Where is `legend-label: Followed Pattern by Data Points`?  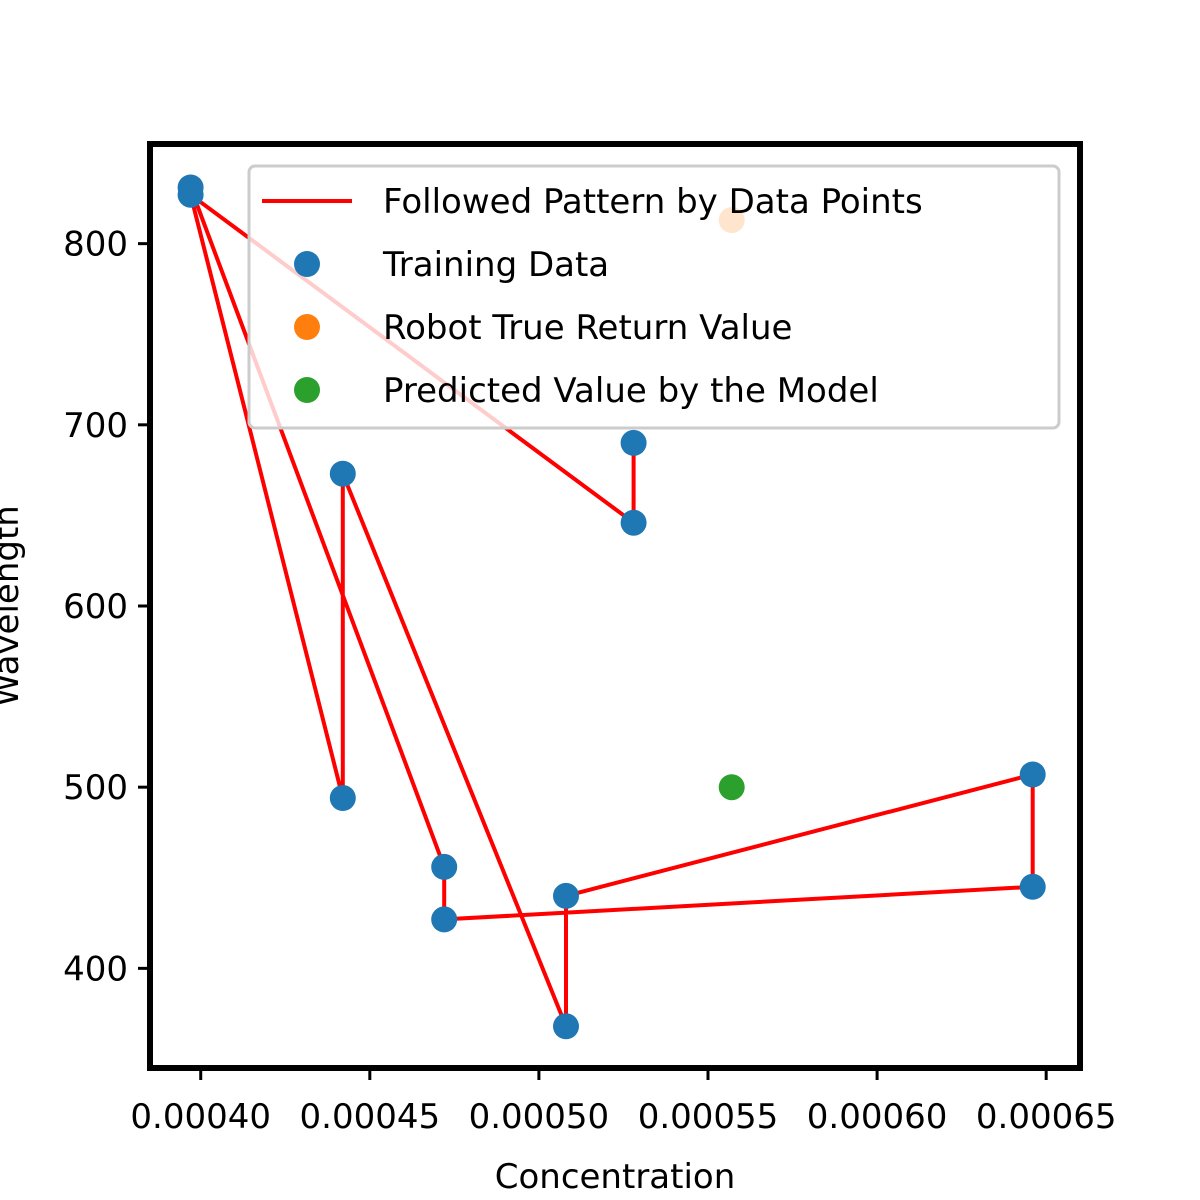 legend-label: Followed Pattern by Data Points is located at coordinates (653, 202).